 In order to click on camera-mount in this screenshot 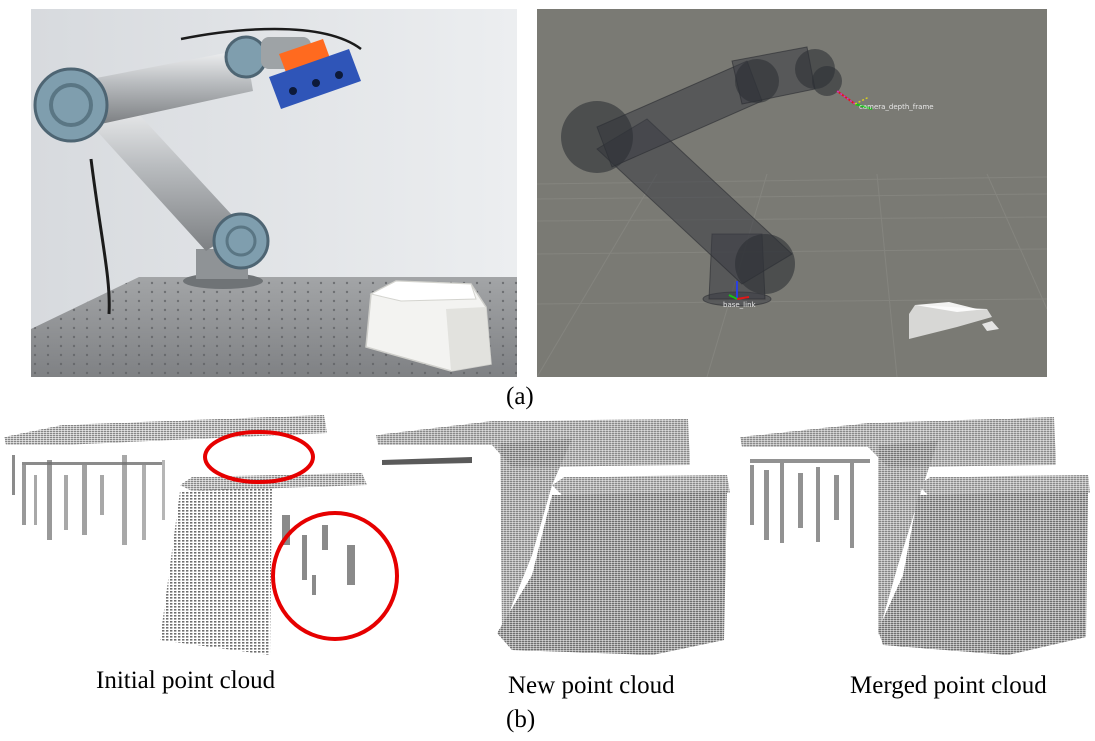, I will do `click(305, 57)`.